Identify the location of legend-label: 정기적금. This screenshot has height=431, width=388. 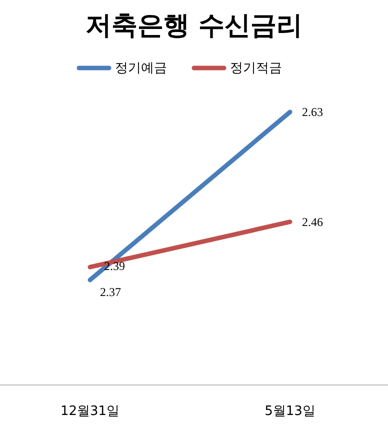
(256, 68).